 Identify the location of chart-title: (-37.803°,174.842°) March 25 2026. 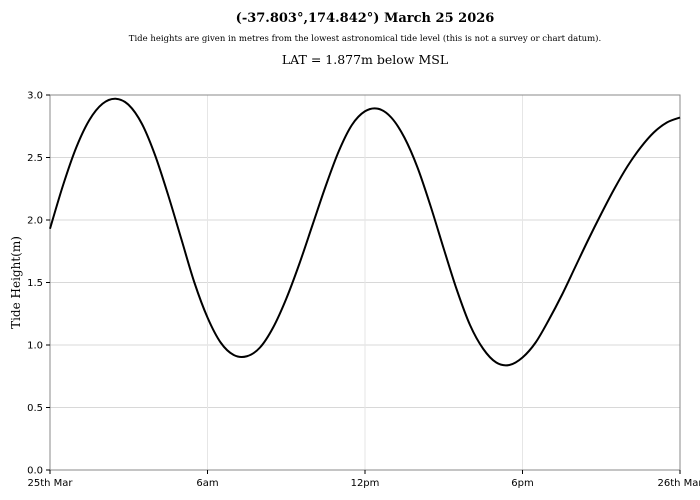
(365, 18).